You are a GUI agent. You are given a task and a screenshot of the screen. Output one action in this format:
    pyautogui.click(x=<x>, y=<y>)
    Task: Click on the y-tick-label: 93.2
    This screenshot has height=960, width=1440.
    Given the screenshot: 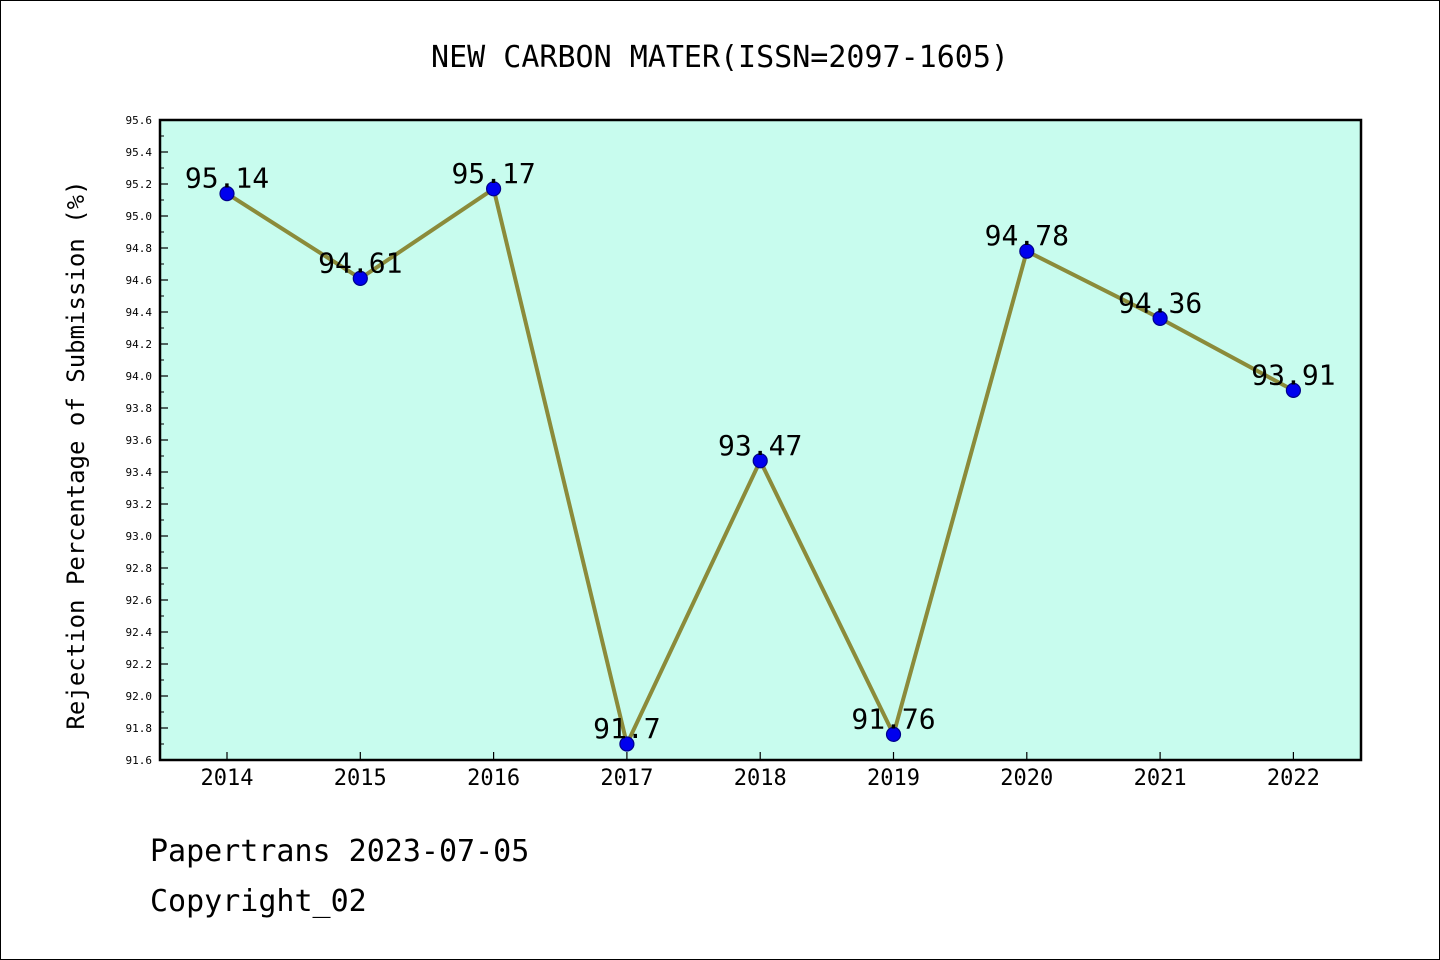 What is the action you would take?
    pyautogui.click(x=139, y=504)
    